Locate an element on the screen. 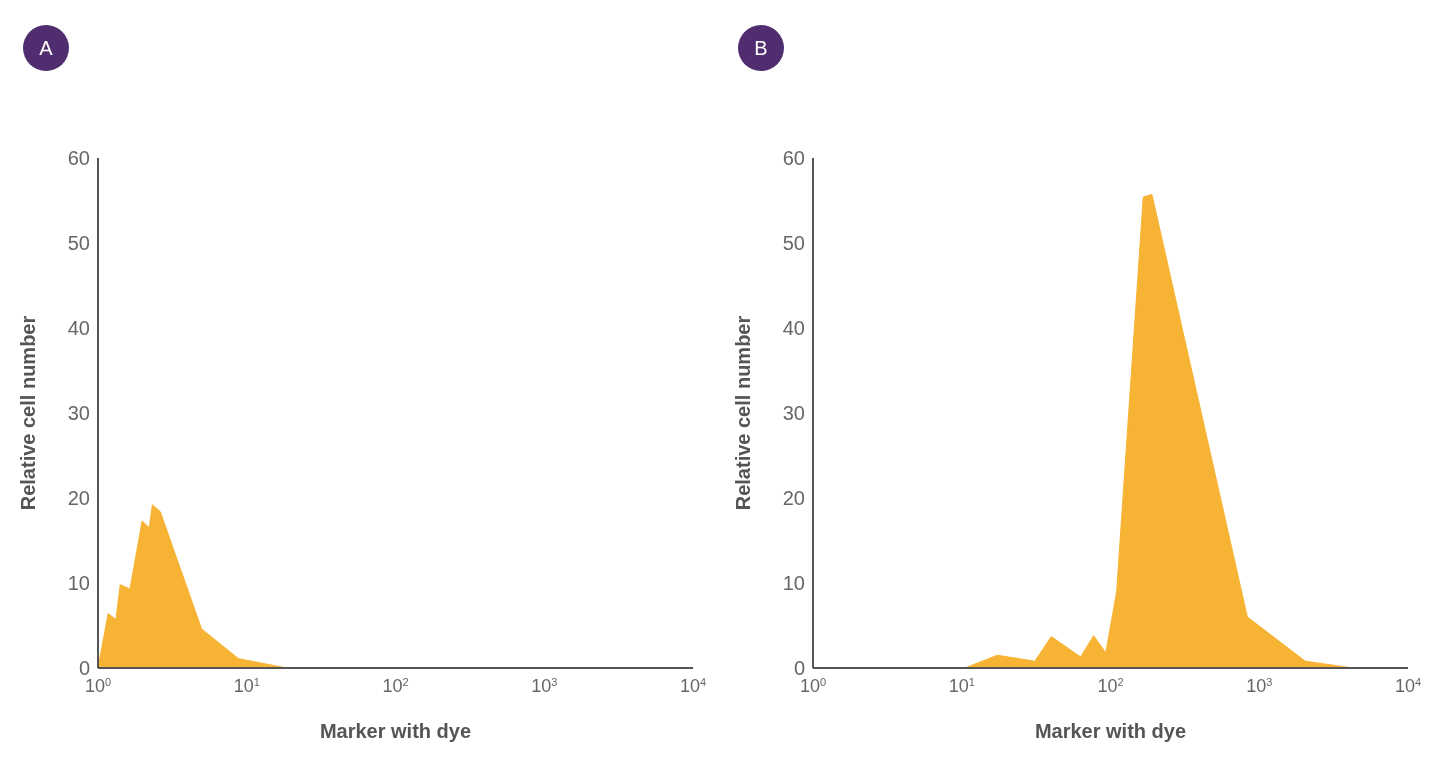 The image size is (1447, 774). chart-title: A is located at coordinates (46, 48).